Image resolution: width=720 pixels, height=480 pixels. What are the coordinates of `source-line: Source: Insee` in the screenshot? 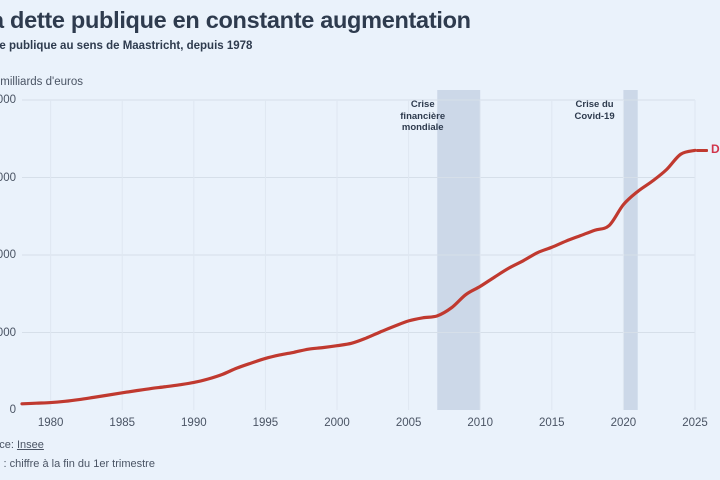 It's located at (360, 445).